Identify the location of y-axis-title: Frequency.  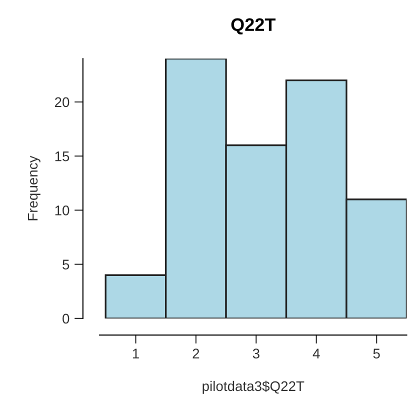
(34, 188).